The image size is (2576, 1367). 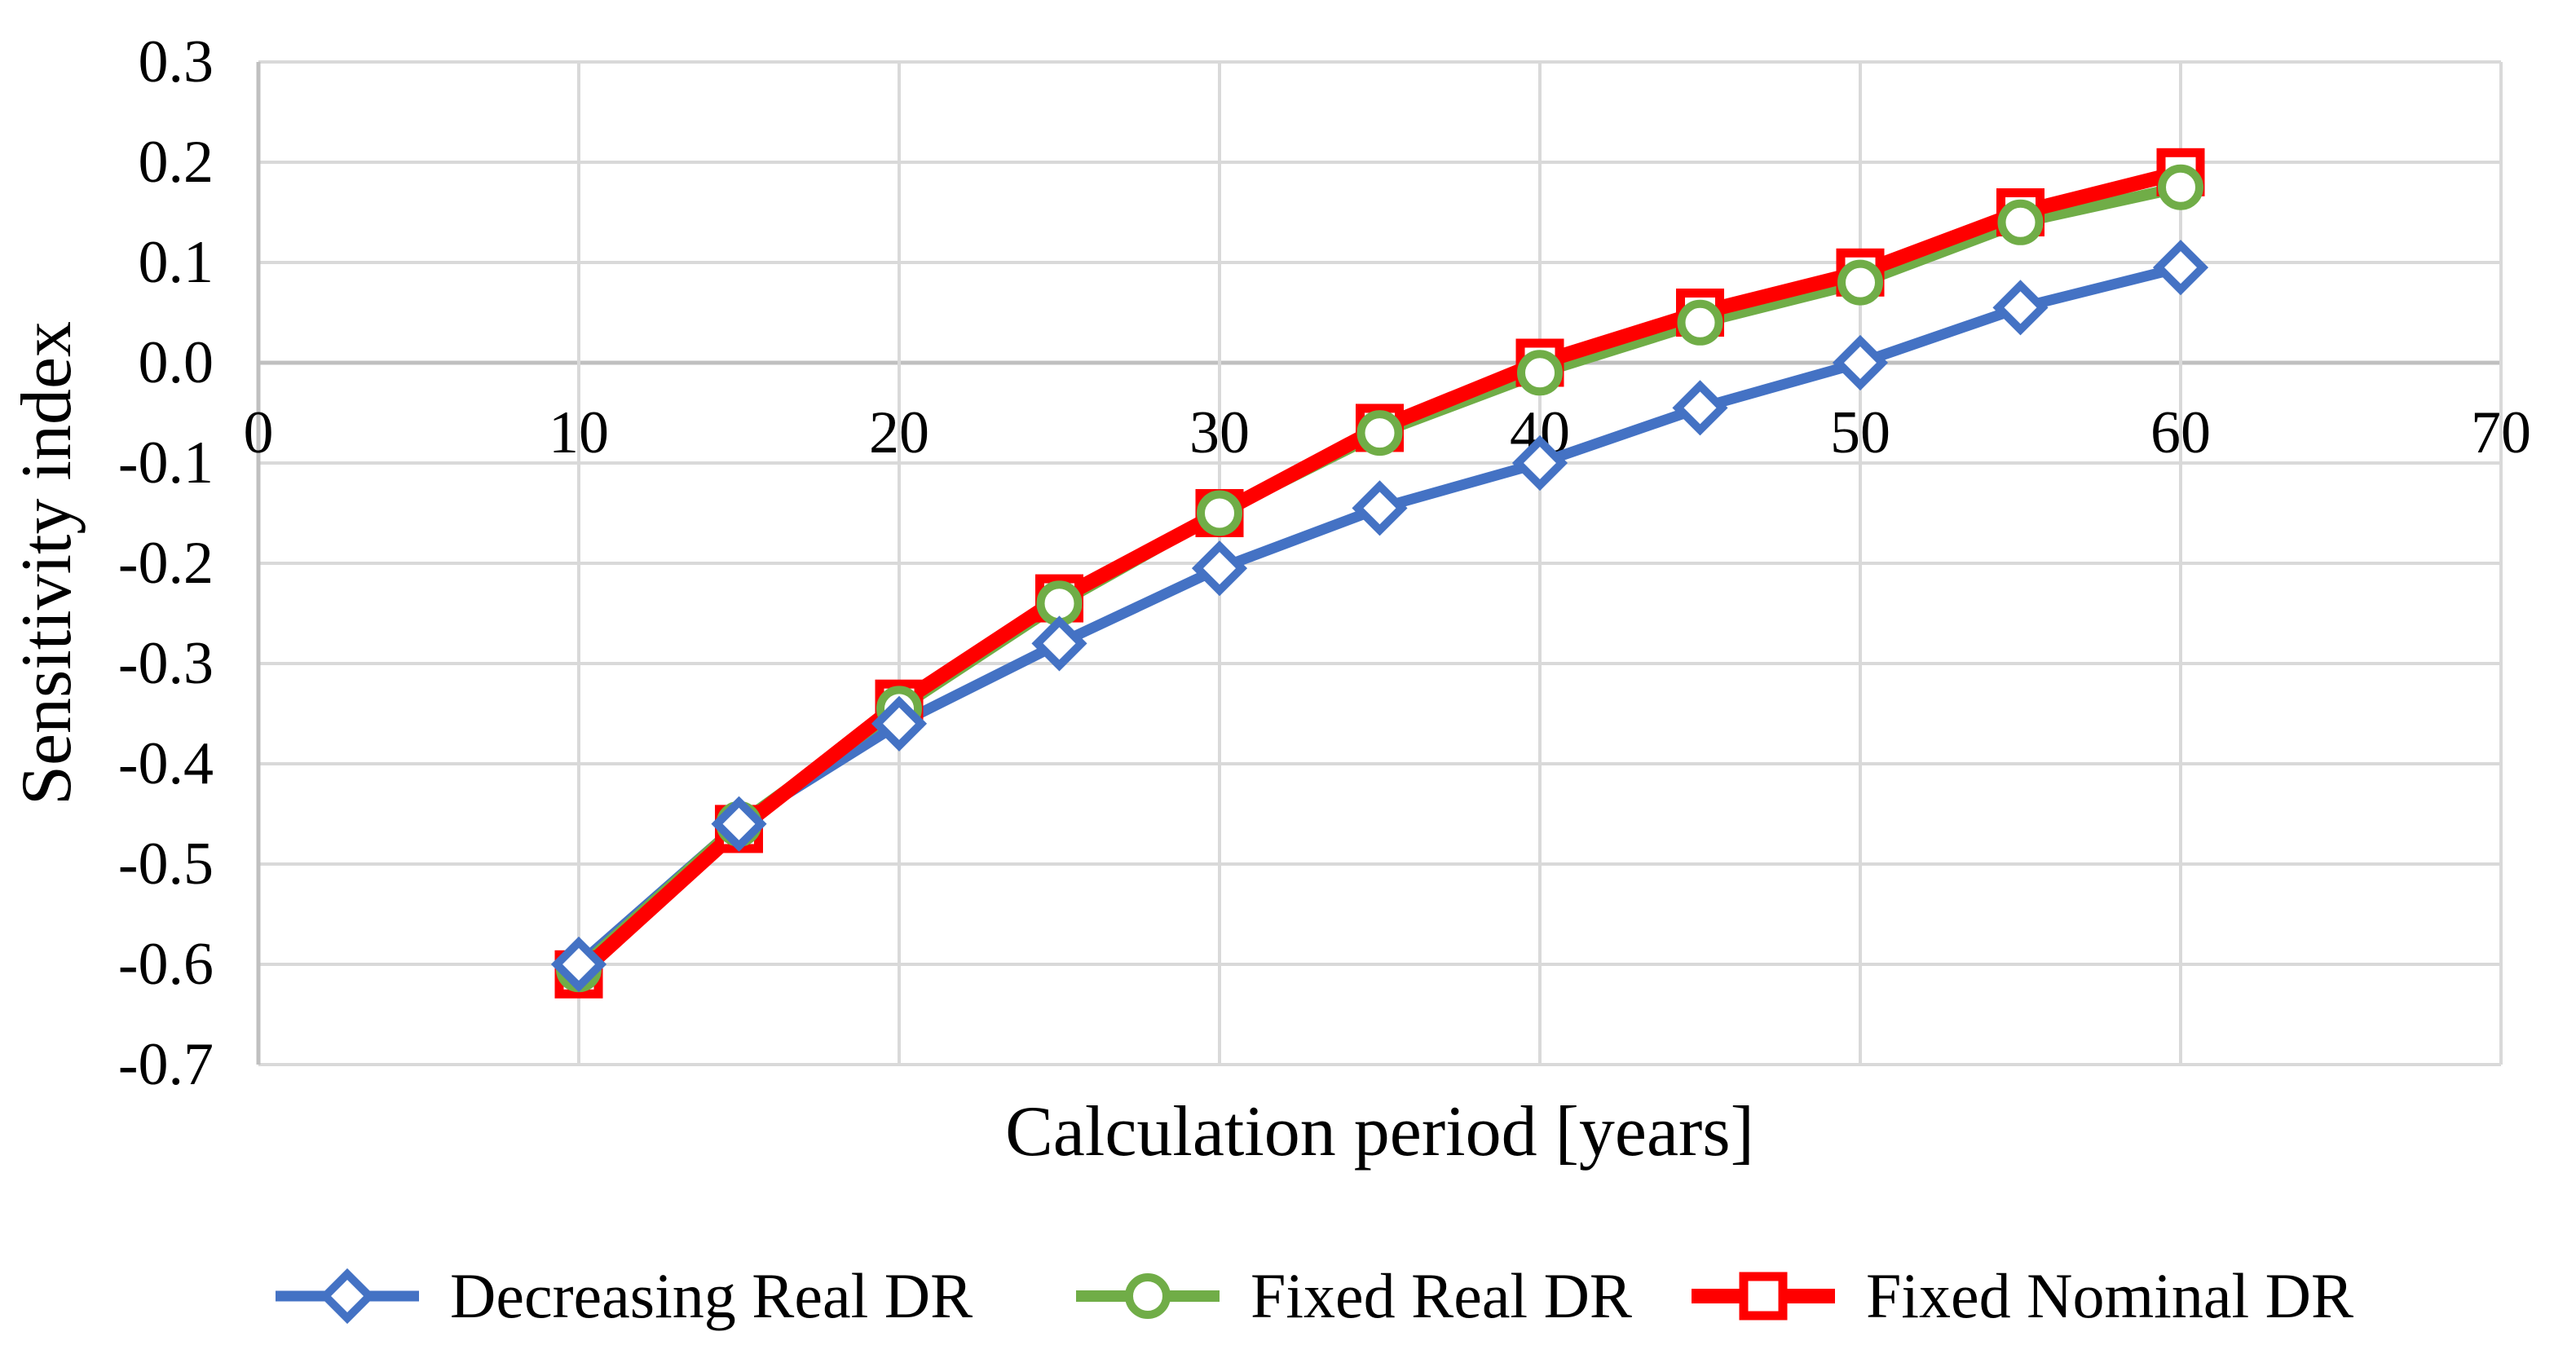 I want to click on y-tick-label: -0.3, so click(x=166, y=664).